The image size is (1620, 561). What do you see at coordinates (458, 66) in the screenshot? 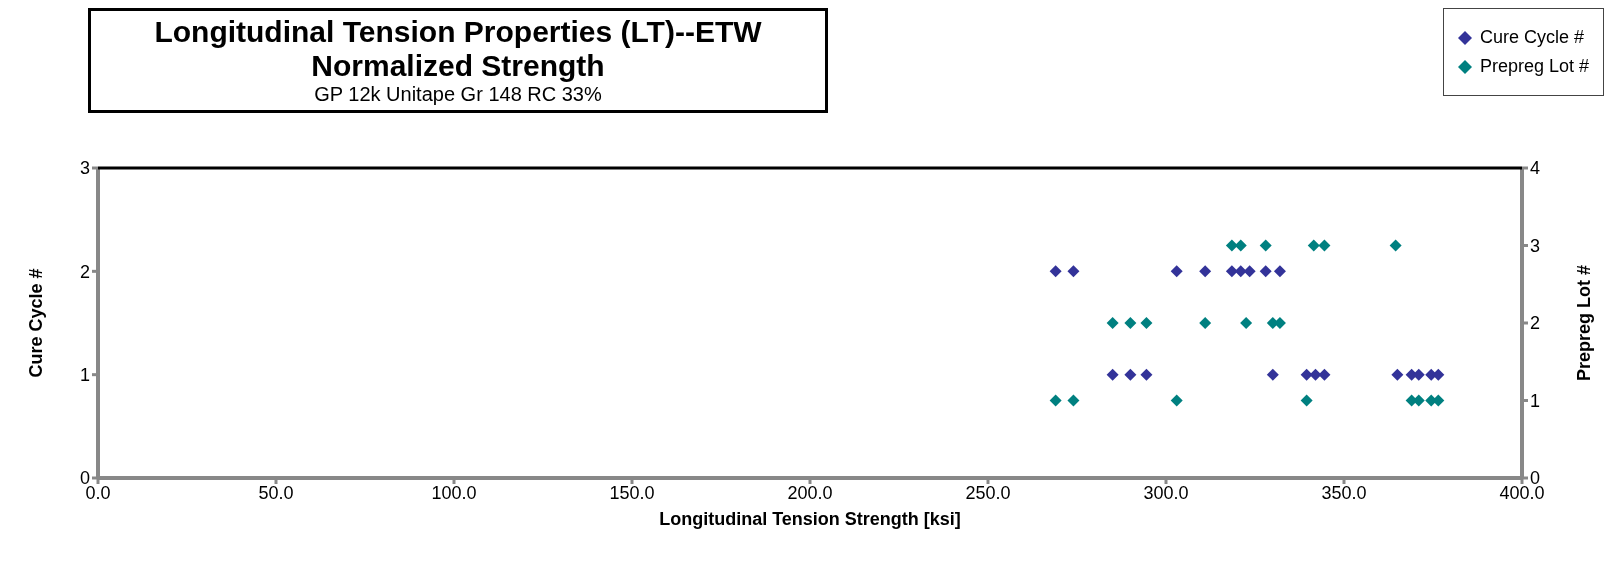
I see `chart-subtitle: Normalized Strength` at bounding box center [458, 66].